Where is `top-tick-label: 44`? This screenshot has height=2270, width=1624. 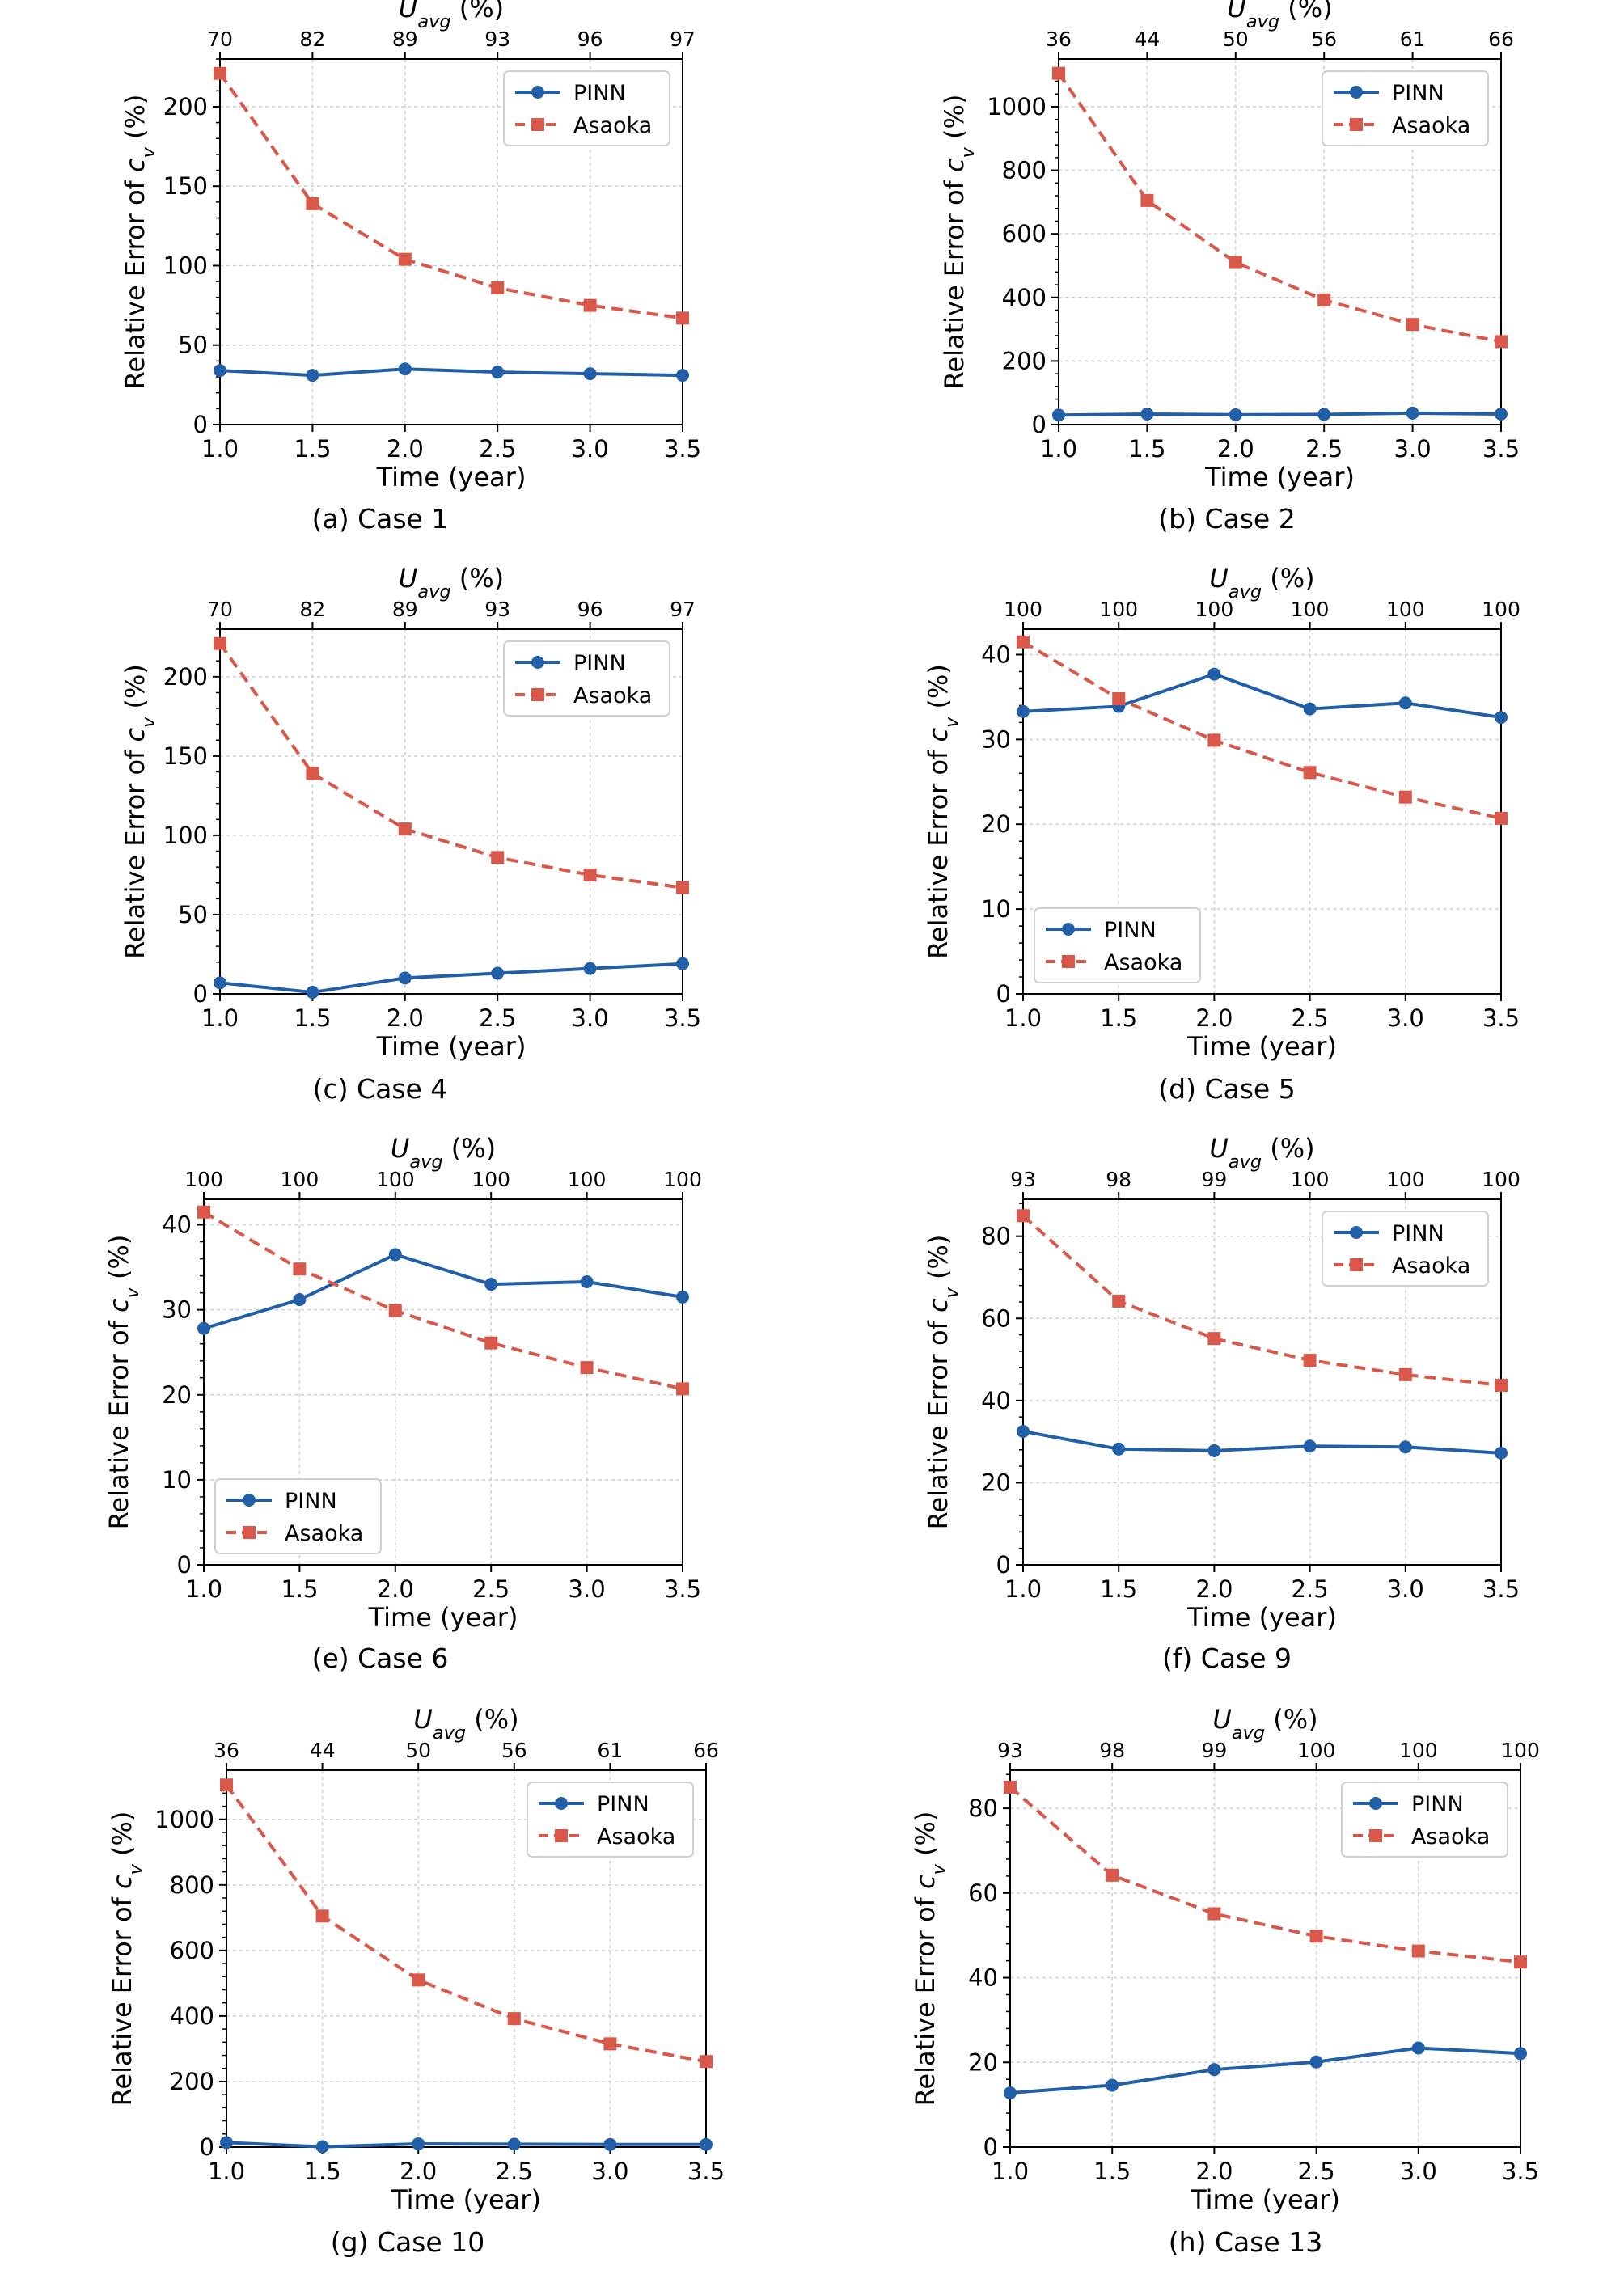
top-tick-label: 44 is located at coordinates (323, 1750).